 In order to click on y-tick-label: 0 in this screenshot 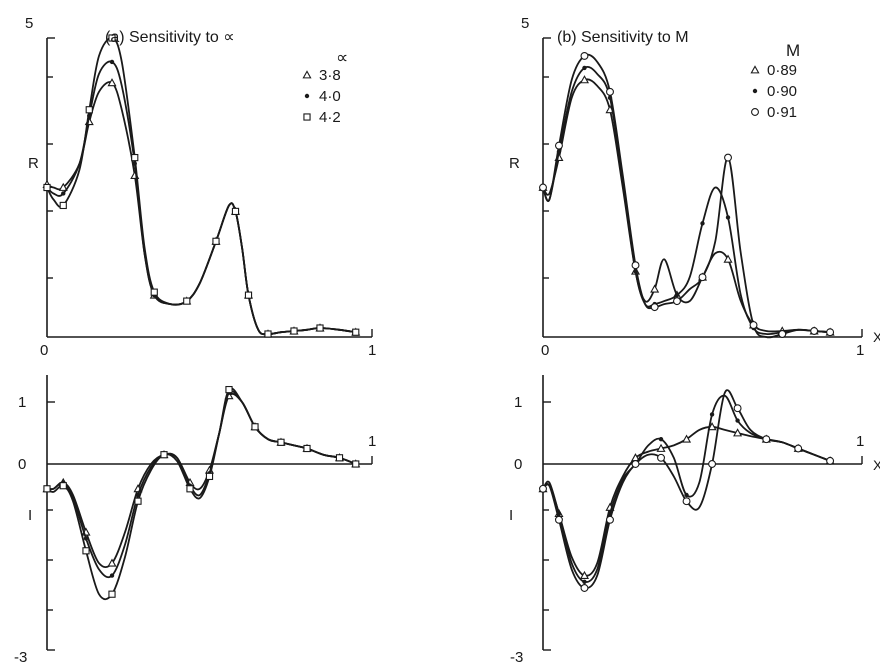, I will do `click(22, 464)`.